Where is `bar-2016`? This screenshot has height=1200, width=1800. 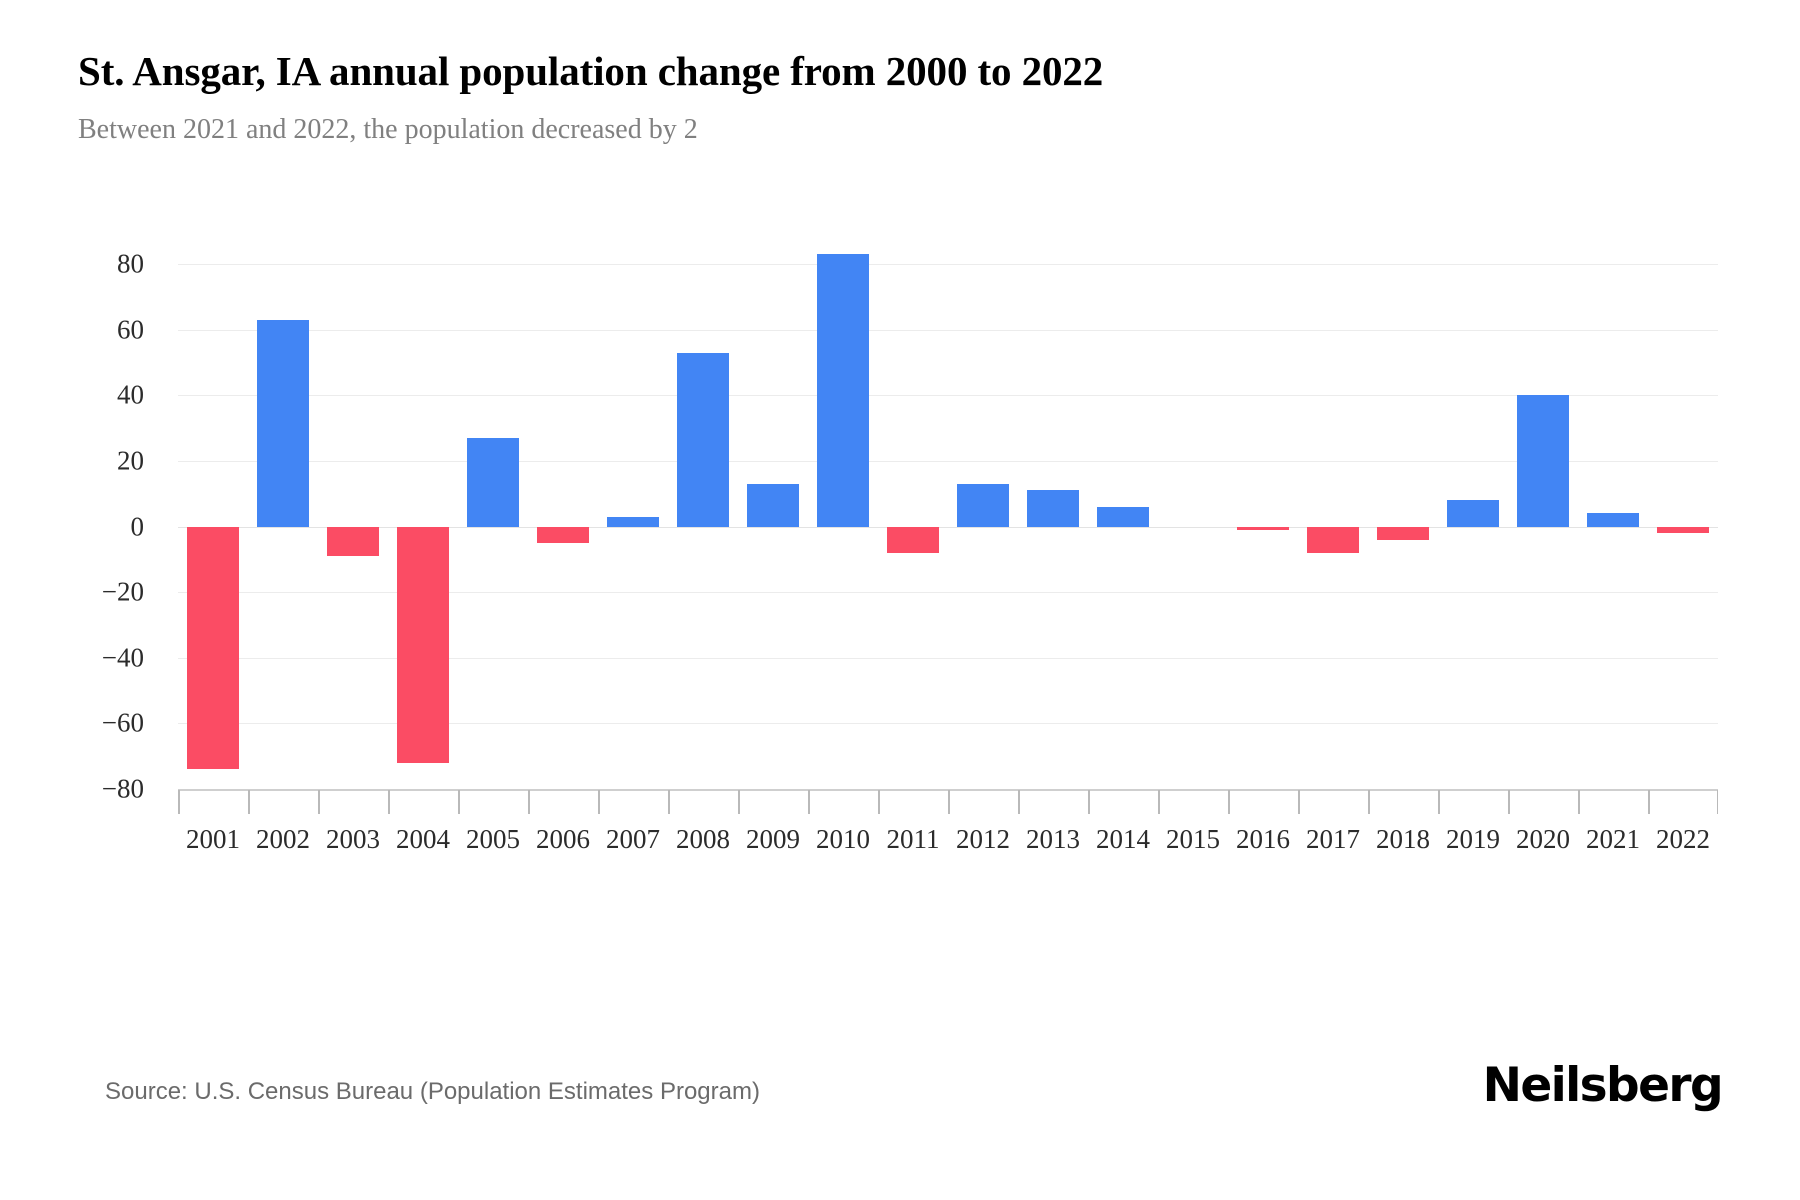 bar-2016 is located at coordinates (1263, 528).